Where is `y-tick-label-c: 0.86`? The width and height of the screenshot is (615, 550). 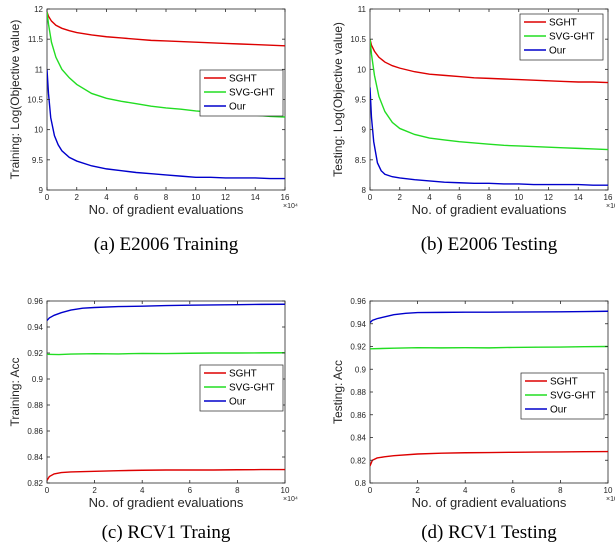
y-tick-label-c: 0.86 is located at coordinates (35, 431).